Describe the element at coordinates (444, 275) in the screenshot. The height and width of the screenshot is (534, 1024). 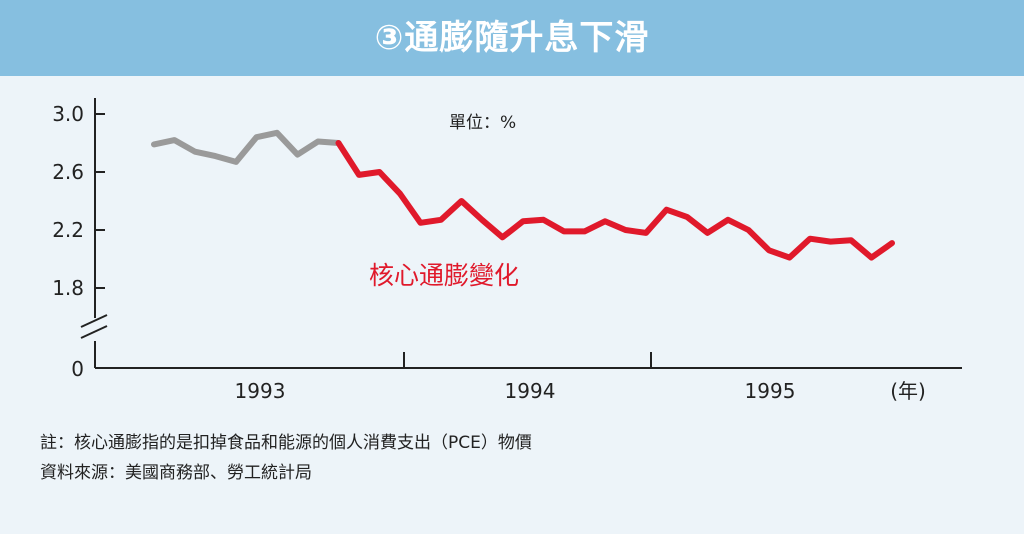
I see `series-label: 核心通膨變化` at that location.